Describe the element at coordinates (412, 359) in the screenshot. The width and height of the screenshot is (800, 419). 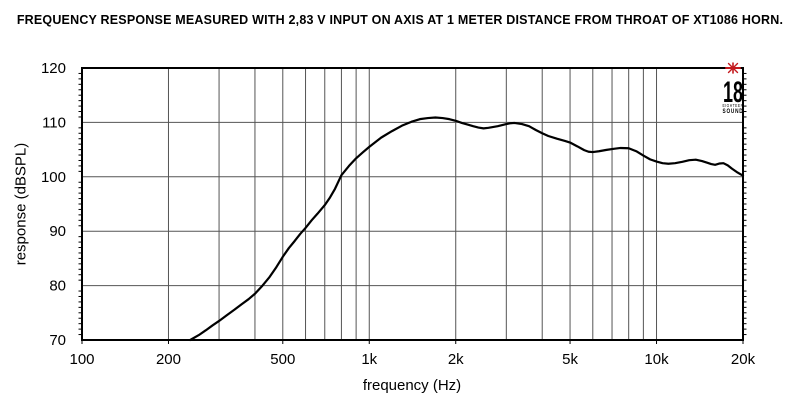
I see `x-tick-labels: 100 200 500 1k 2k 5k 10k 20k` at that location.